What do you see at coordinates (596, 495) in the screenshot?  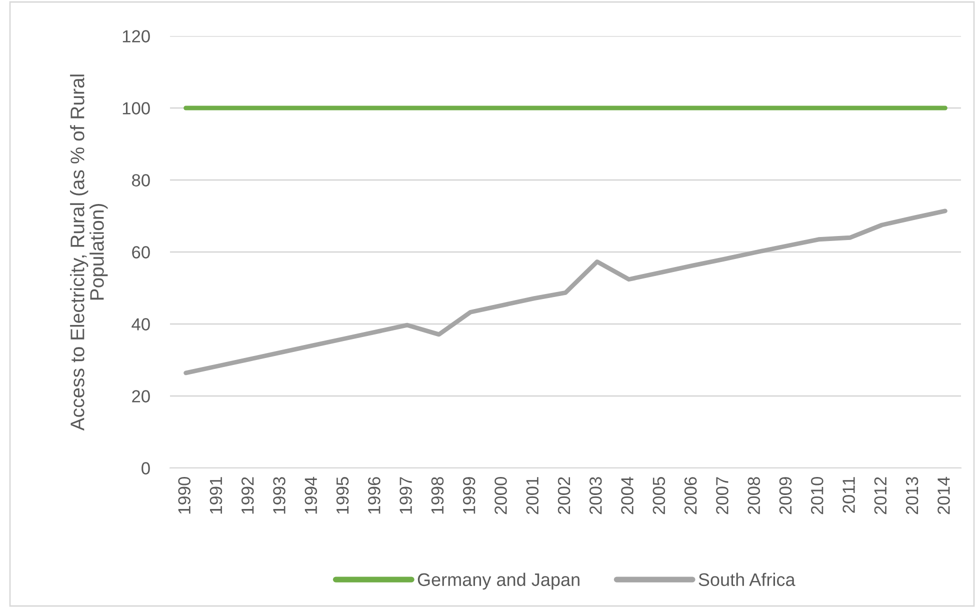 I see `x-tick-label: 2003` at bounding box center [596, 495].